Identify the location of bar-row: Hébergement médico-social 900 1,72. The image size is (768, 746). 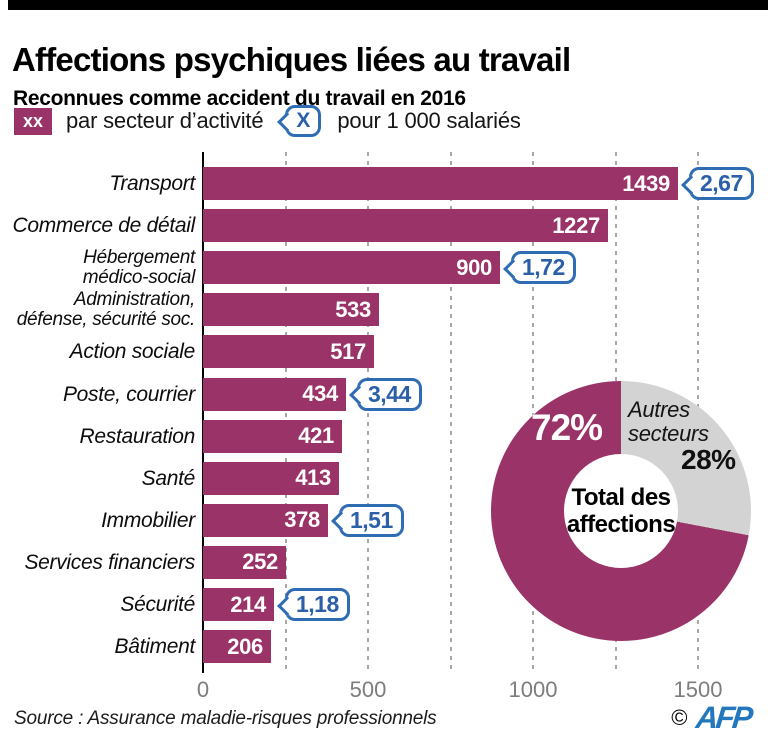
(384, 267).